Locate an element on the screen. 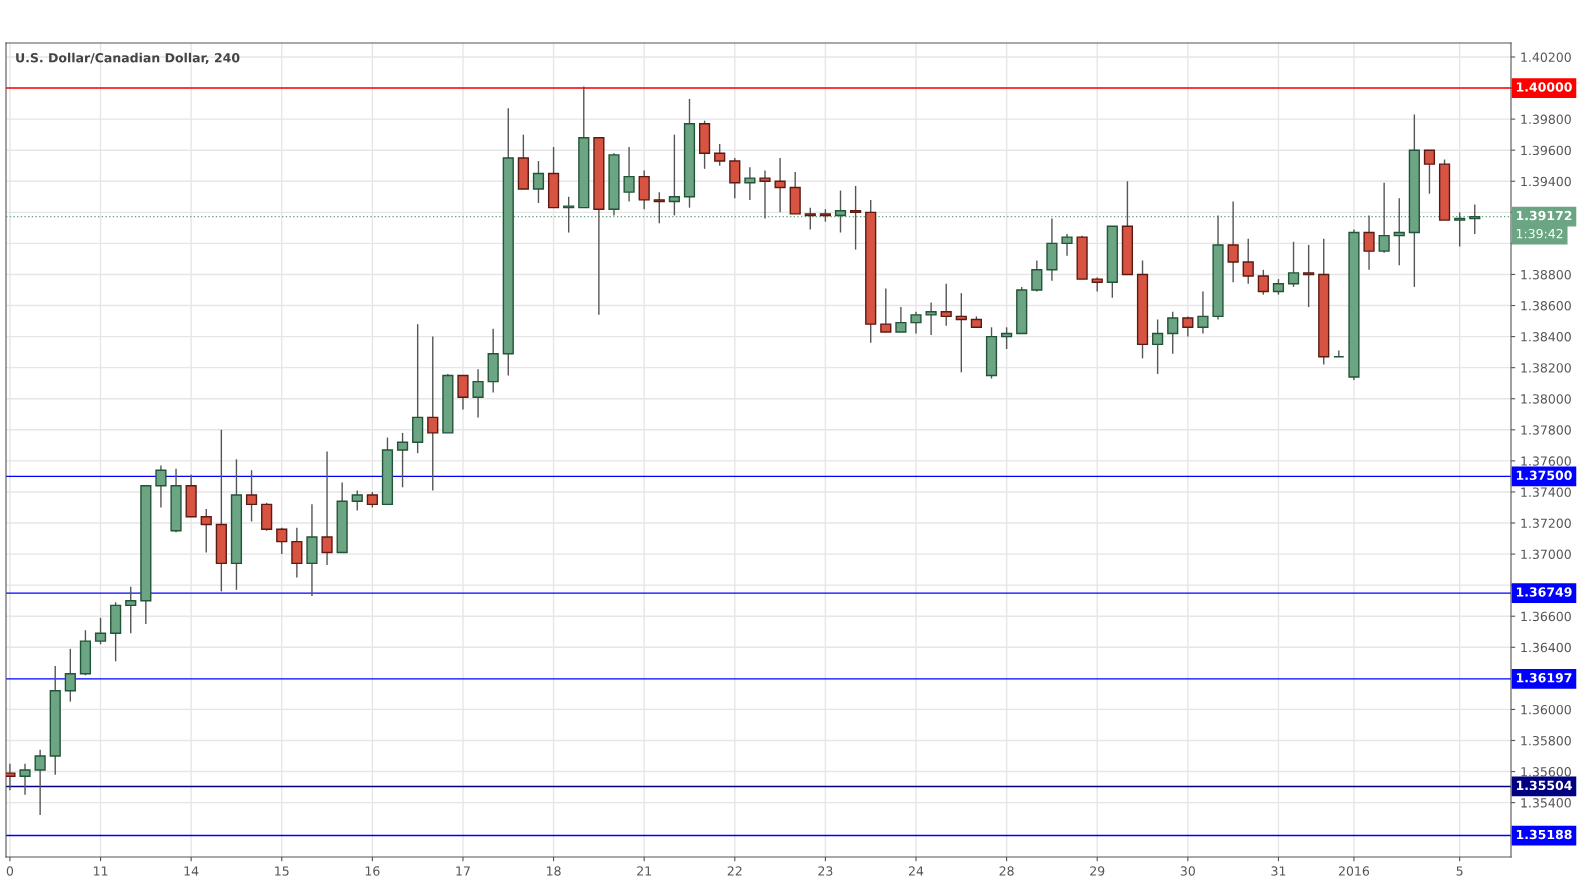 Image resolution: width=1585 pixels, height=887 pixels. text: 1:39:42 is located at coordinates (1539, 233).